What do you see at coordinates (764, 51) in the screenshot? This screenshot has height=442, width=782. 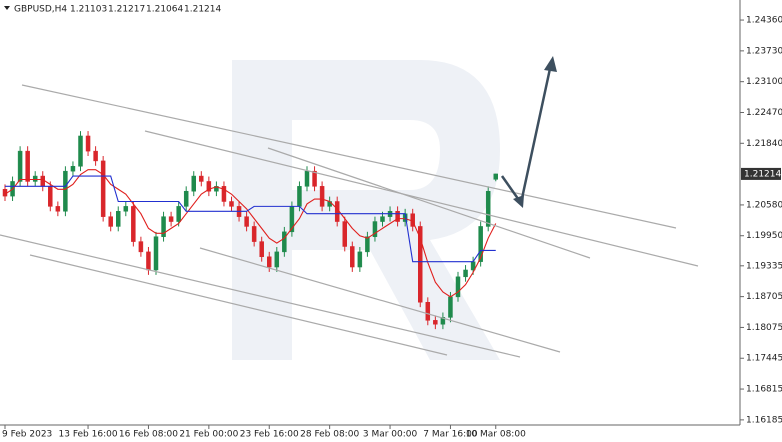 I see `y-tick-label: 1.23730` at bounding box center [764, 51].